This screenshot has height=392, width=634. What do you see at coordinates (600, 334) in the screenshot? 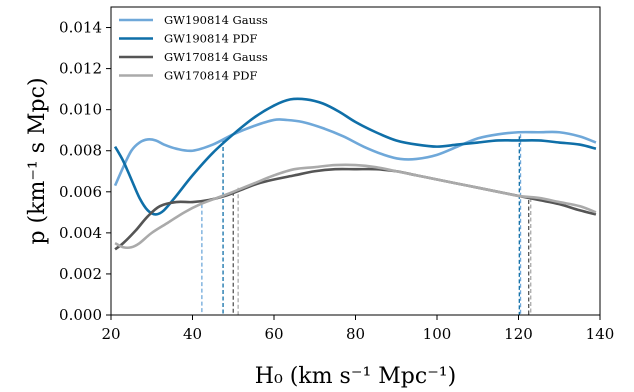
I see `x-tick-label: 140` at bounding box center [600, 334].